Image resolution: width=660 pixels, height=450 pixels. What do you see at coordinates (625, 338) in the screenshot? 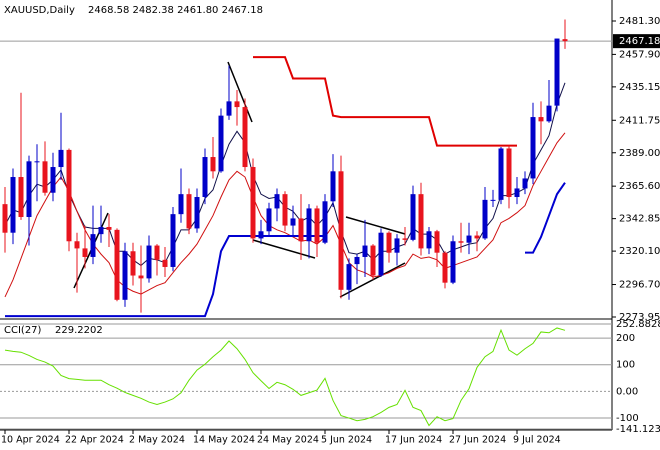
I see `y-tick-label: 200` at bounding box center [625, 338].